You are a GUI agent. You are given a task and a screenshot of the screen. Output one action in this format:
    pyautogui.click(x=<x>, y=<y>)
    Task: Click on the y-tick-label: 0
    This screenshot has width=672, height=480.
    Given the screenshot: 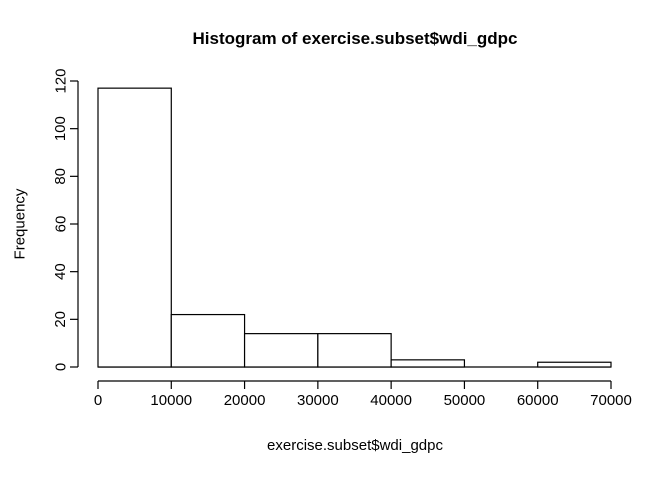 What is the action you would take?
    pyautogui.click(x=60, y=367)
    